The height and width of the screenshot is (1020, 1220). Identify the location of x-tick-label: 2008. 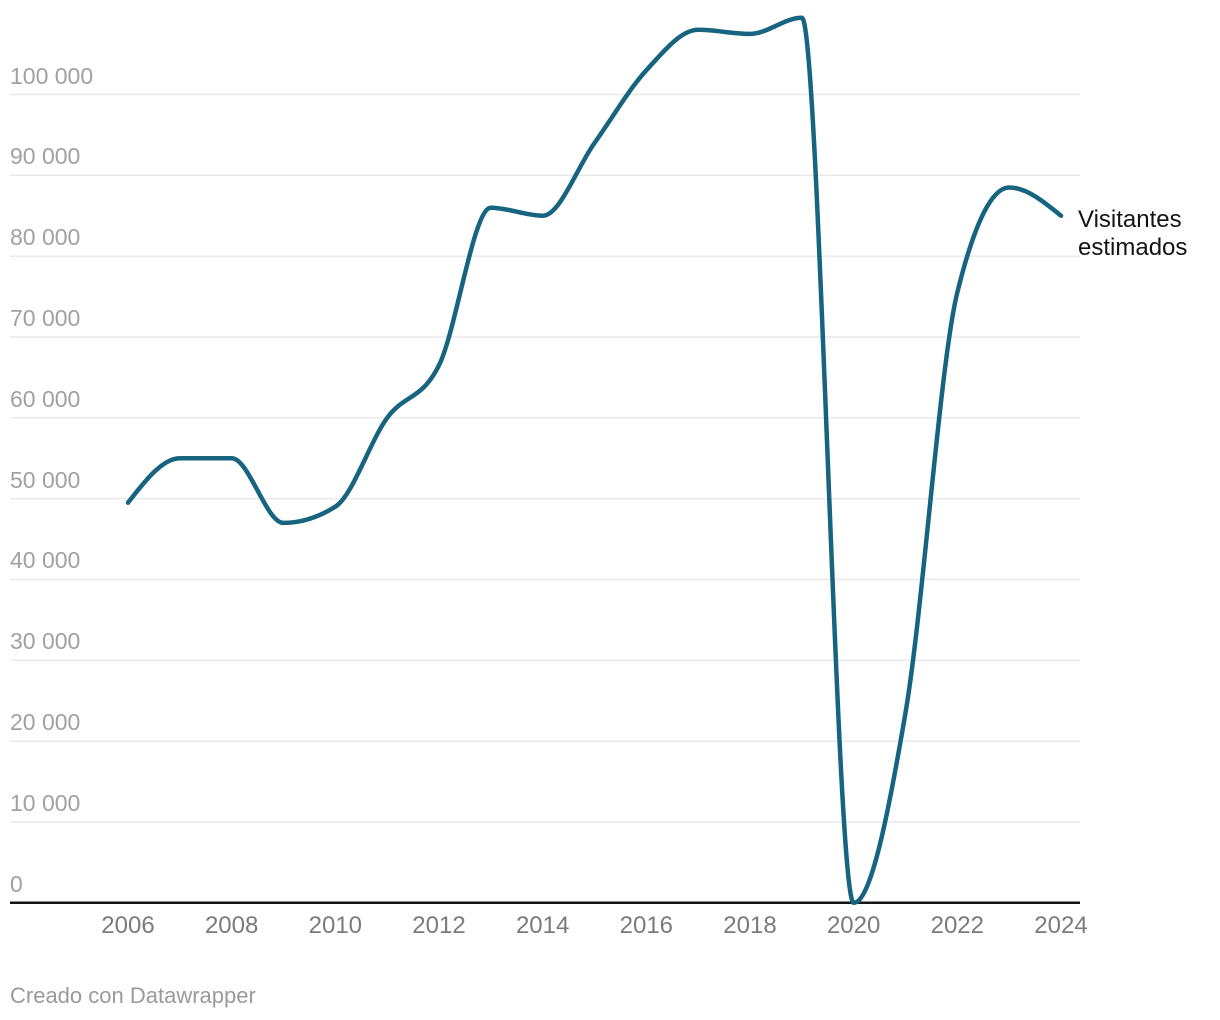
(231, 925).